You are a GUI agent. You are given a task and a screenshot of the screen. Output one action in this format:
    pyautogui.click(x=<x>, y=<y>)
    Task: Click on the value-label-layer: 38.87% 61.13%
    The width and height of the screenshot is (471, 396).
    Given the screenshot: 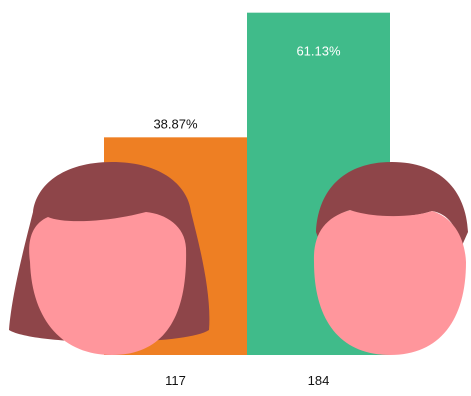 What is the action you would take?
    pyautogui.click(x=247, y=88)
    